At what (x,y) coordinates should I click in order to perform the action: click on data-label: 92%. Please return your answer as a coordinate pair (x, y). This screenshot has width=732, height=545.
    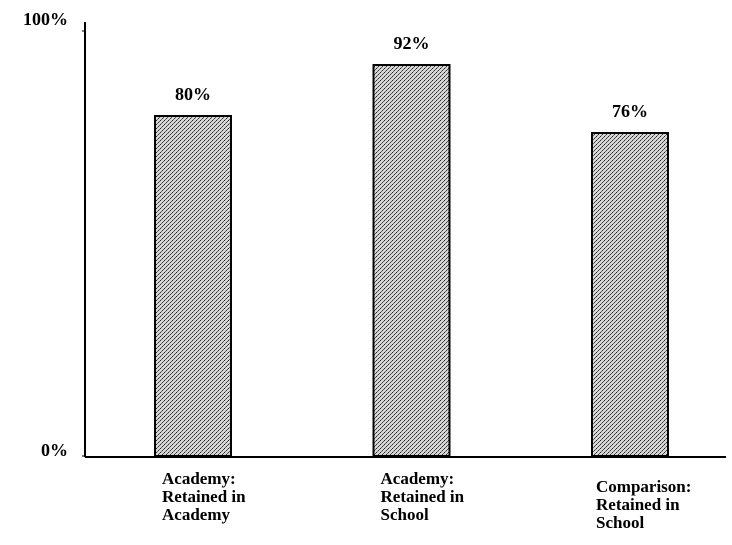
    Looking at the image, I should click on (412, 43).